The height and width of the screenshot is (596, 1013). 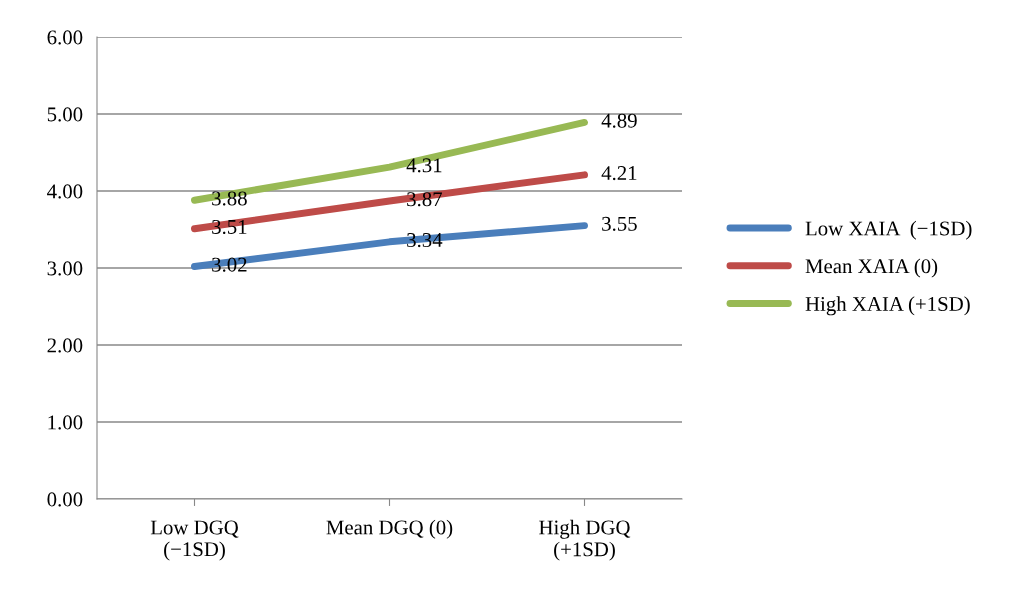 What do you see at coordinates (65, 345) in the screenshot?
I see `y-tick-label: 2.00` at bounding box center [65, 345].